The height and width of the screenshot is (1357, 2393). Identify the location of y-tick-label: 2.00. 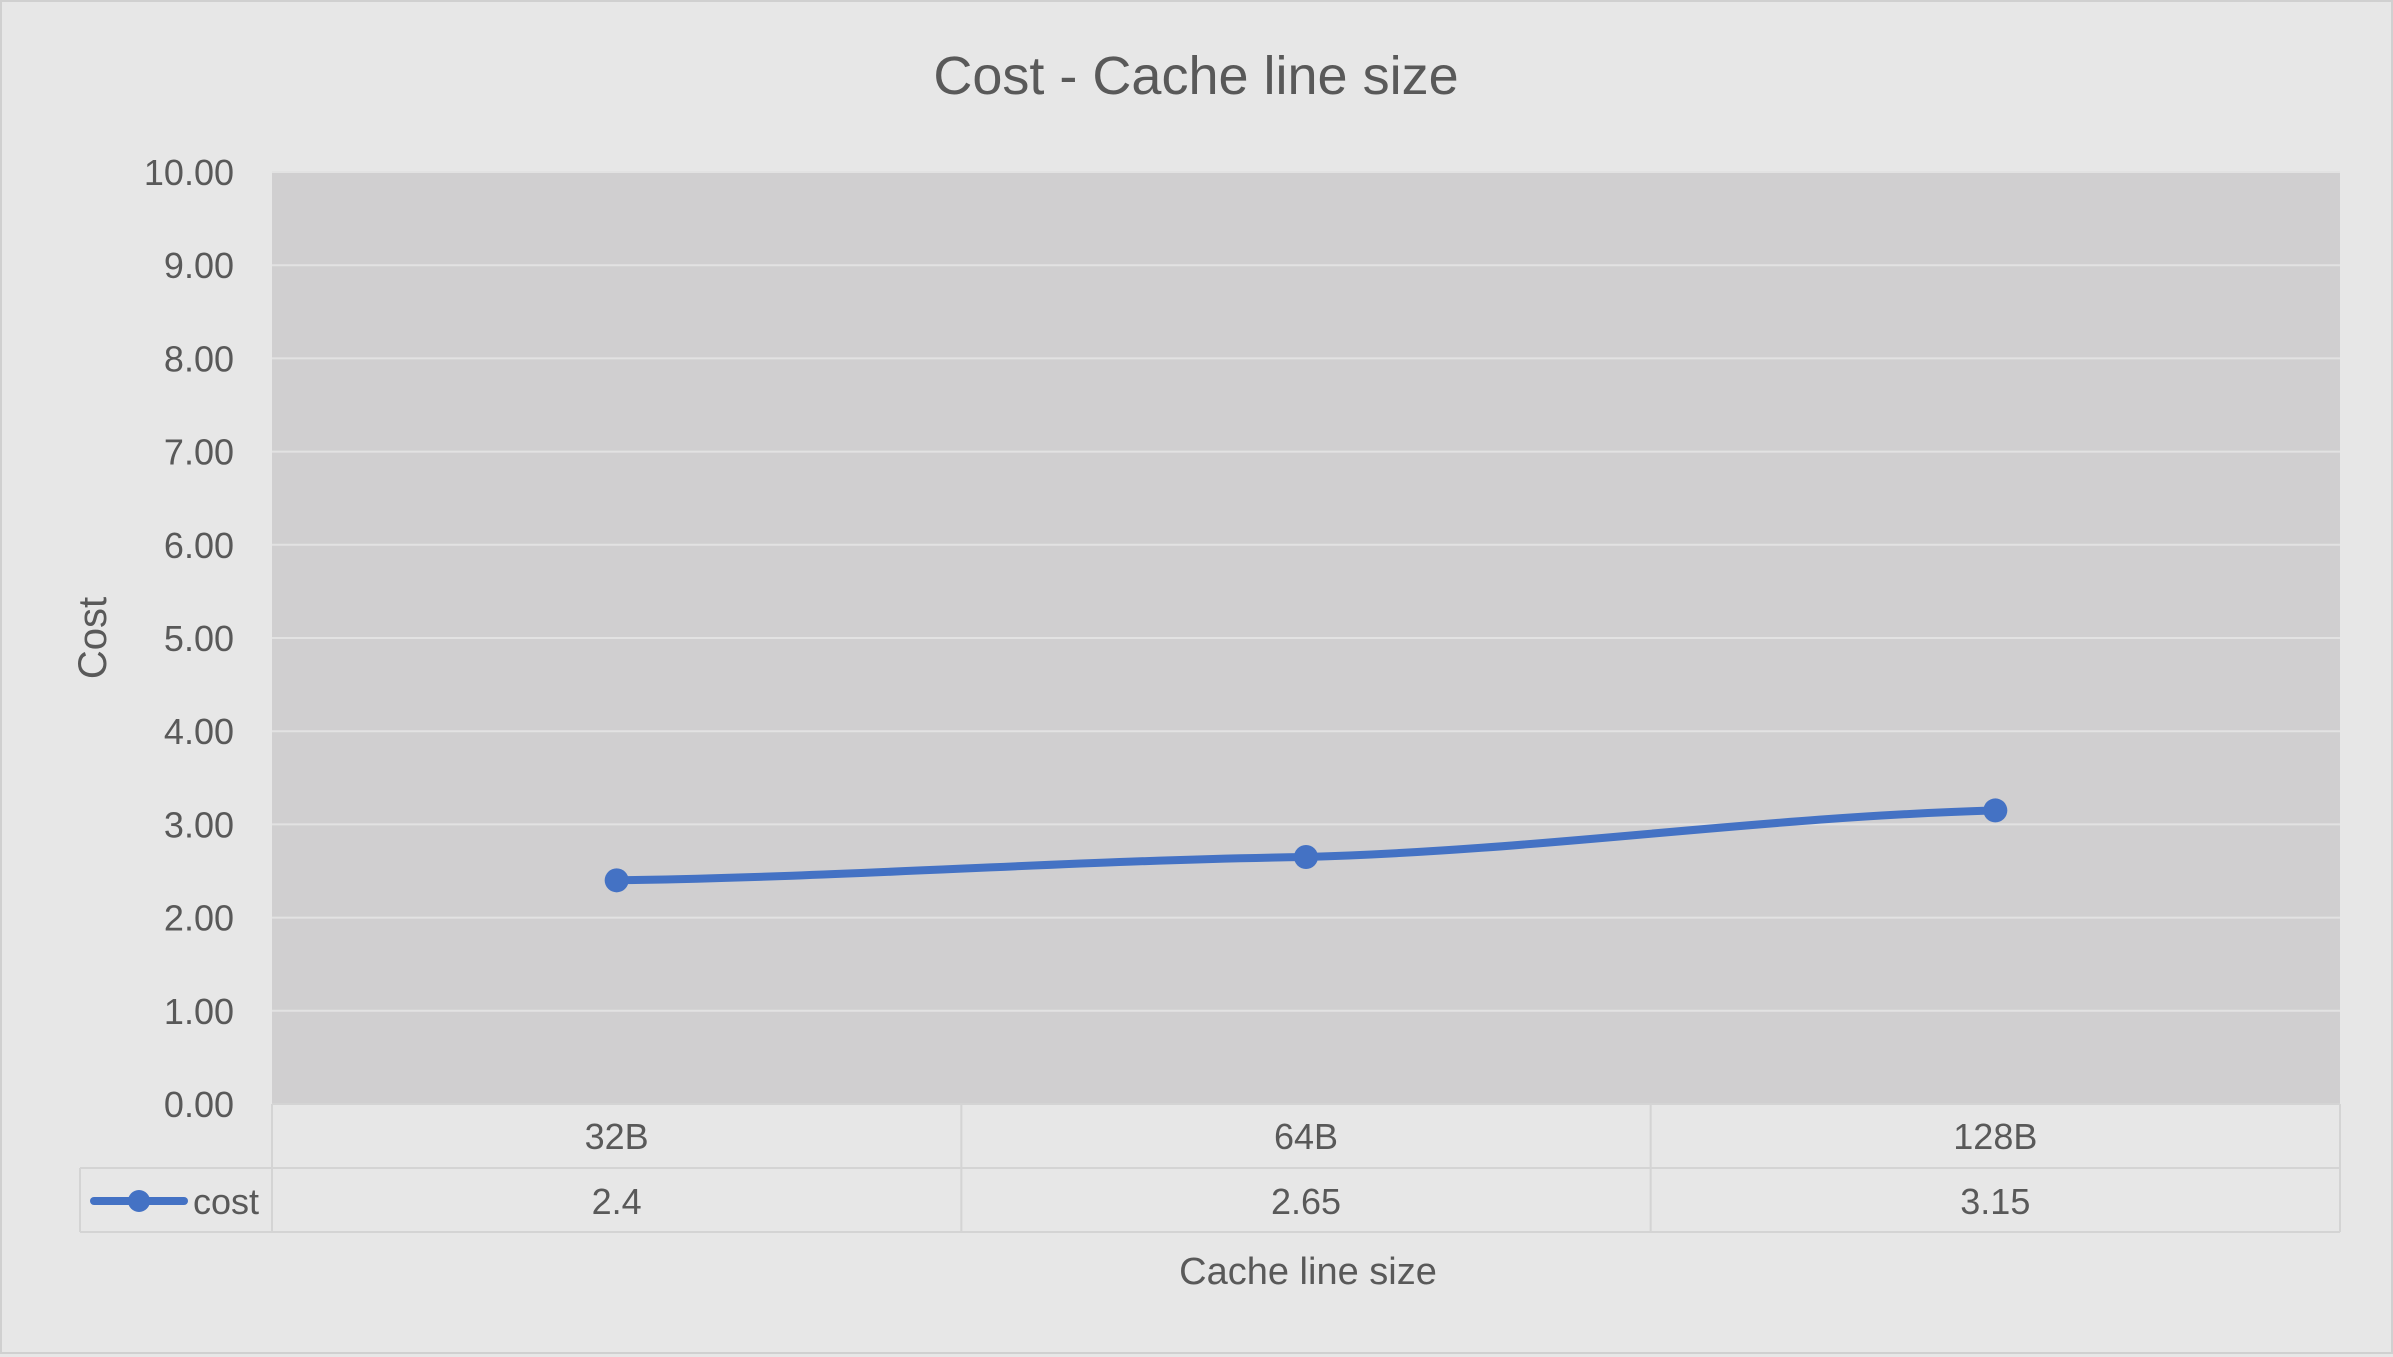
(199, 918).